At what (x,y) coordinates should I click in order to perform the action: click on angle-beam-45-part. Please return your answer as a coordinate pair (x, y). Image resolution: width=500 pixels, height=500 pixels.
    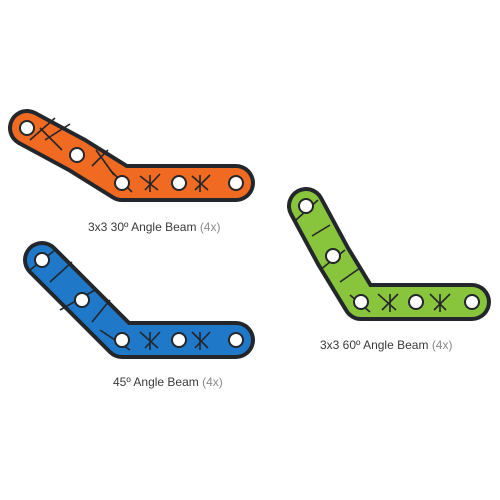
    Looking at the image, I should click on (139, 300).